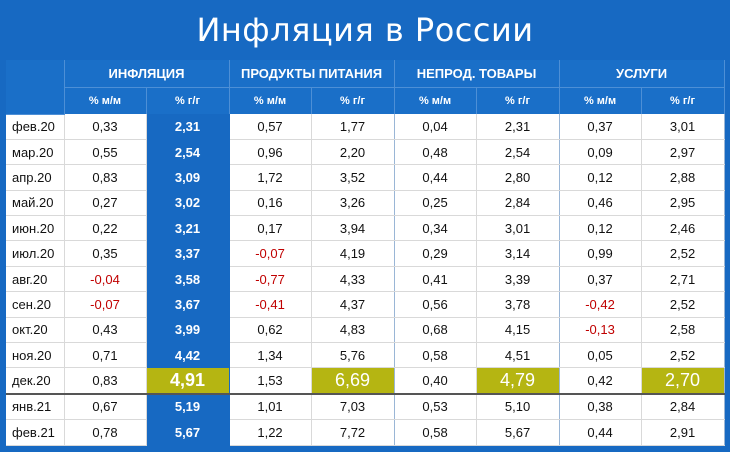 Image resolution: width=730 pixels, height=452 pixels. What do you see at coordinates (270, 279) in the screenshot?
I see `mm-value-cell: -0,77` at bounding box center [270, 279].